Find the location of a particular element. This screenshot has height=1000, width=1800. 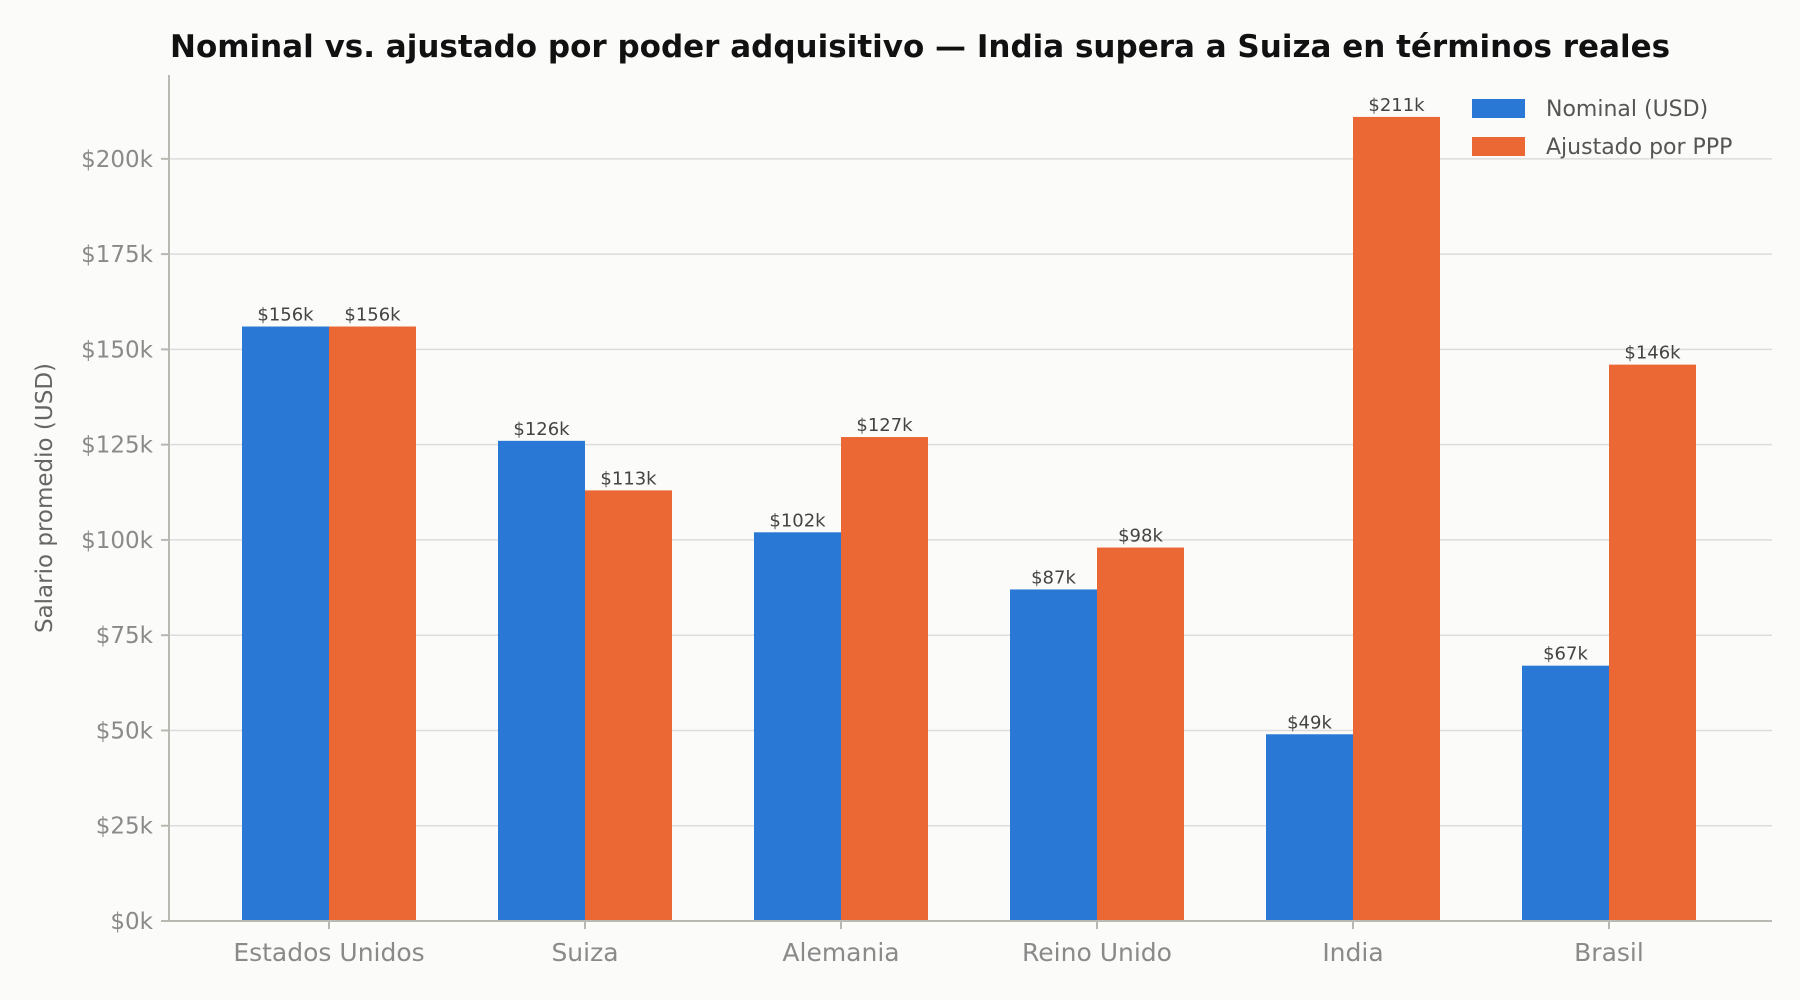

x-tick-label: Estados Unidos is located at coordinates (328, 952).